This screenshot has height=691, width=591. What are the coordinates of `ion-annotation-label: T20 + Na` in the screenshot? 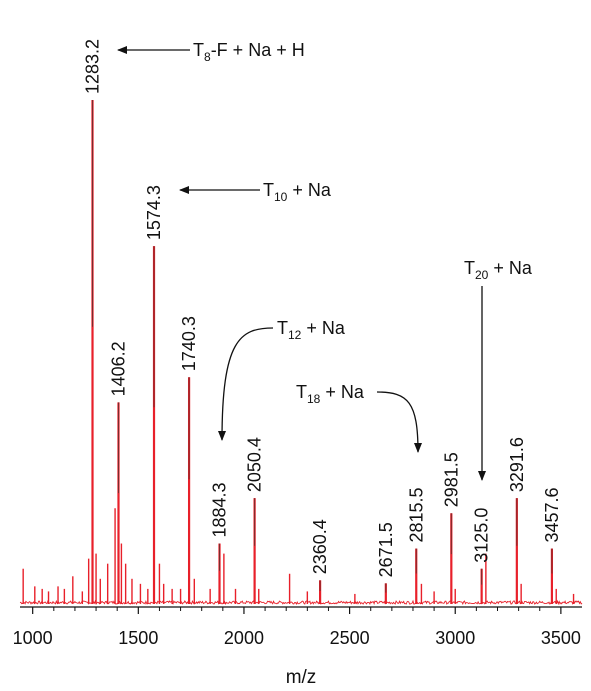 It's located at (498, 270).